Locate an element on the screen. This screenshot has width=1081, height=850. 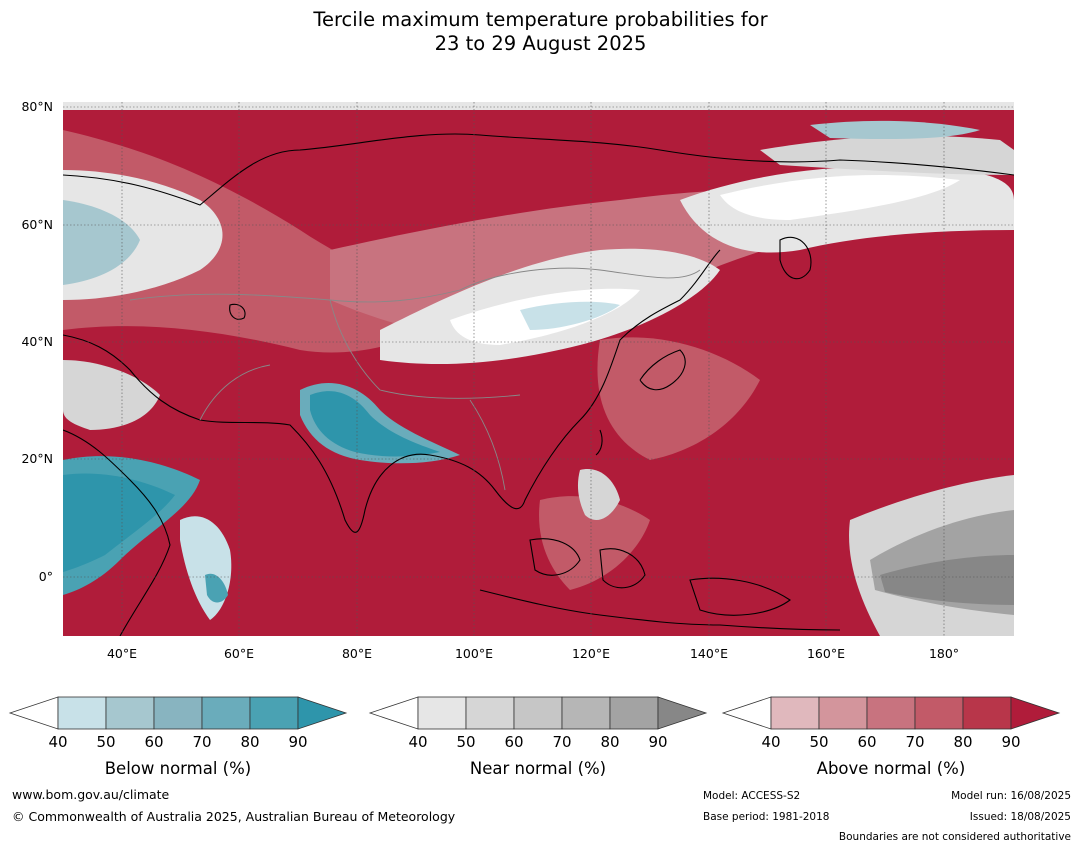
lon-label: 60°E is located at coordinates (239, 653).